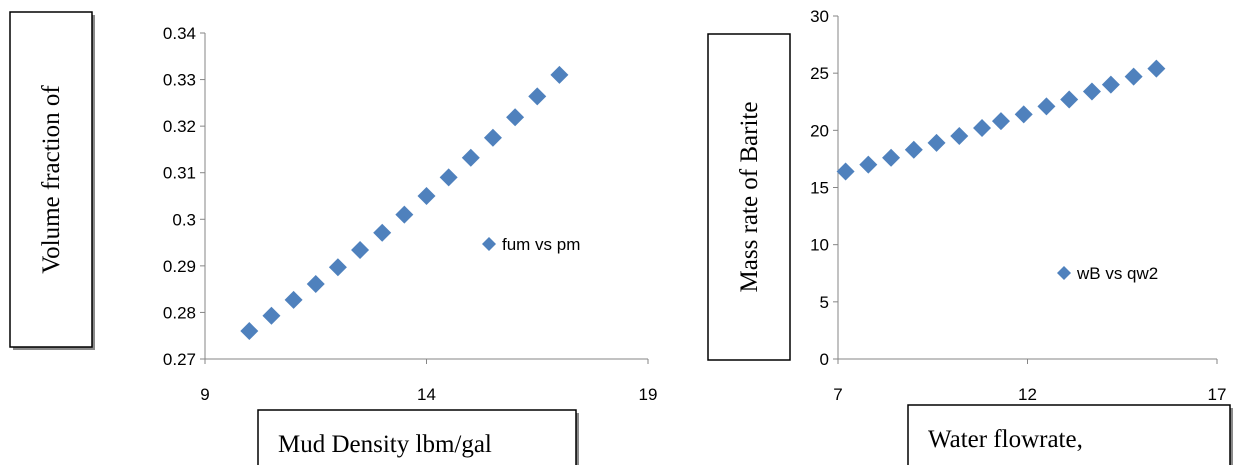 The image size is (1245, 465). What do you see at coordinates (1027, 394) in the screenshot?
I see `x-tick-label: 12` at bounding box center [1027, 394].